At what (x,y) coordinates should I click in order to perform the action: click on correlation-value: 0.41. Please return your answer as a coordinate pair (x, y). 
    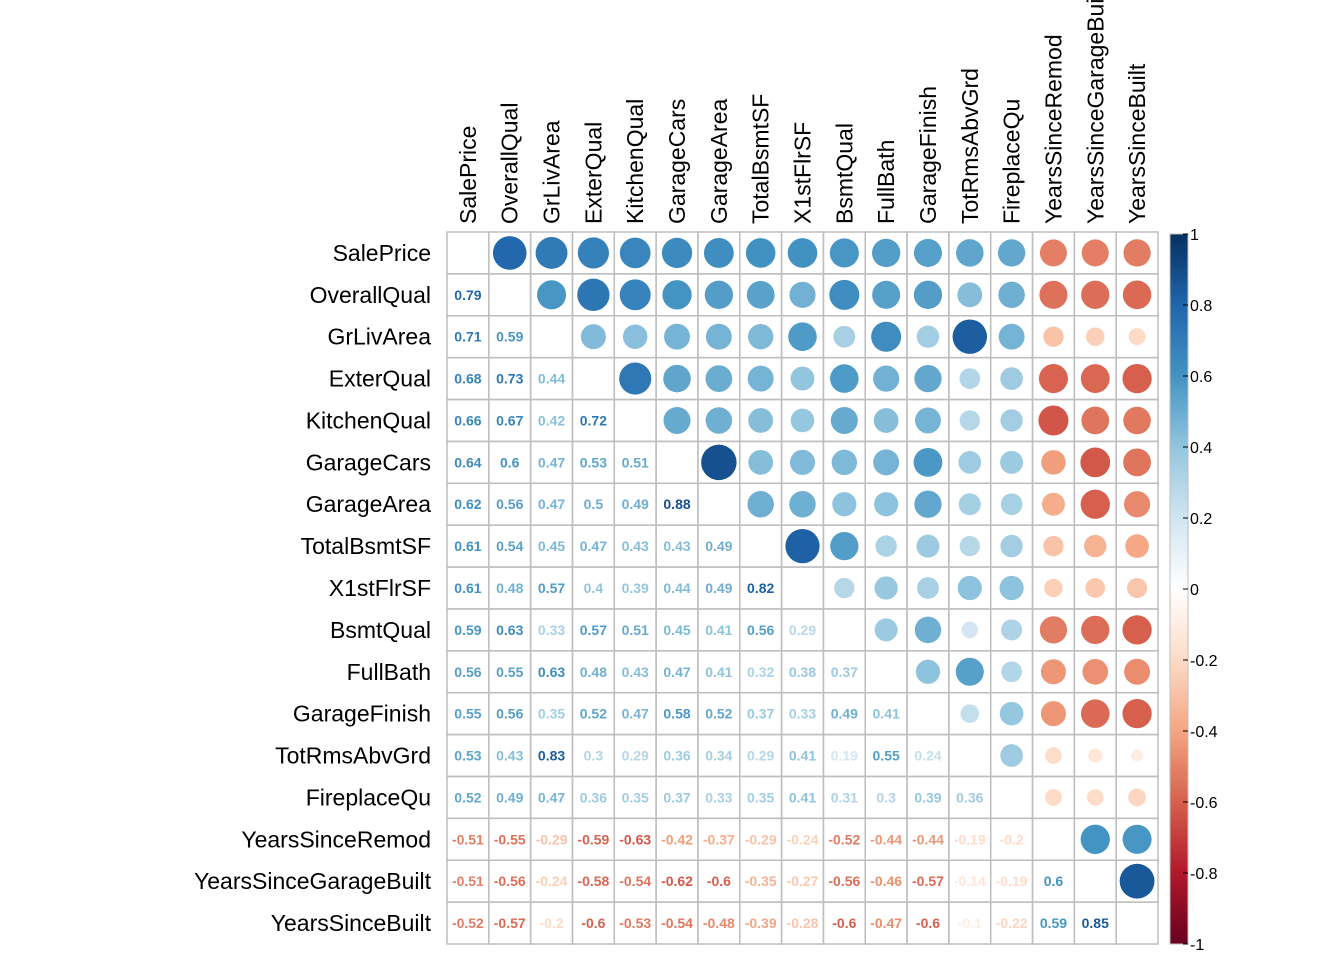
    Looking at the image, I should click on (718, 672).